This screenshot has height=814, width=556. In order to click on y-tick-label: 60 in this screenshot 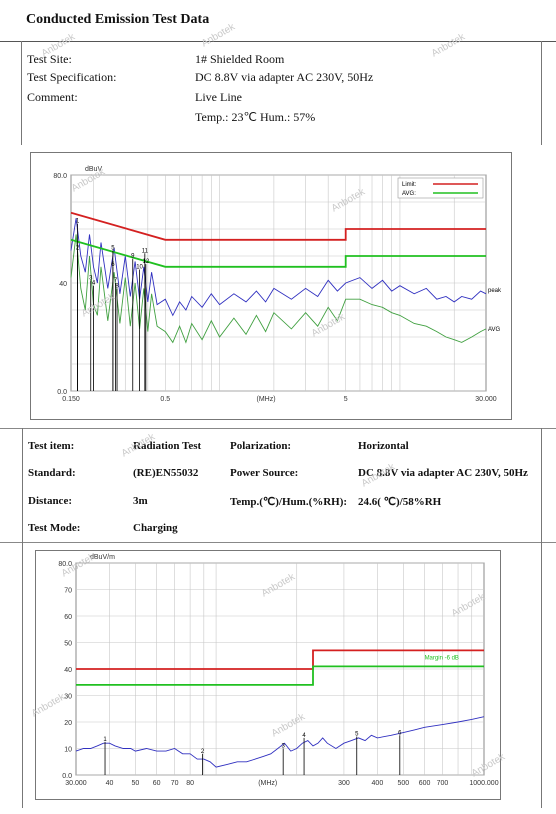, I will do `click(68, 617)`.